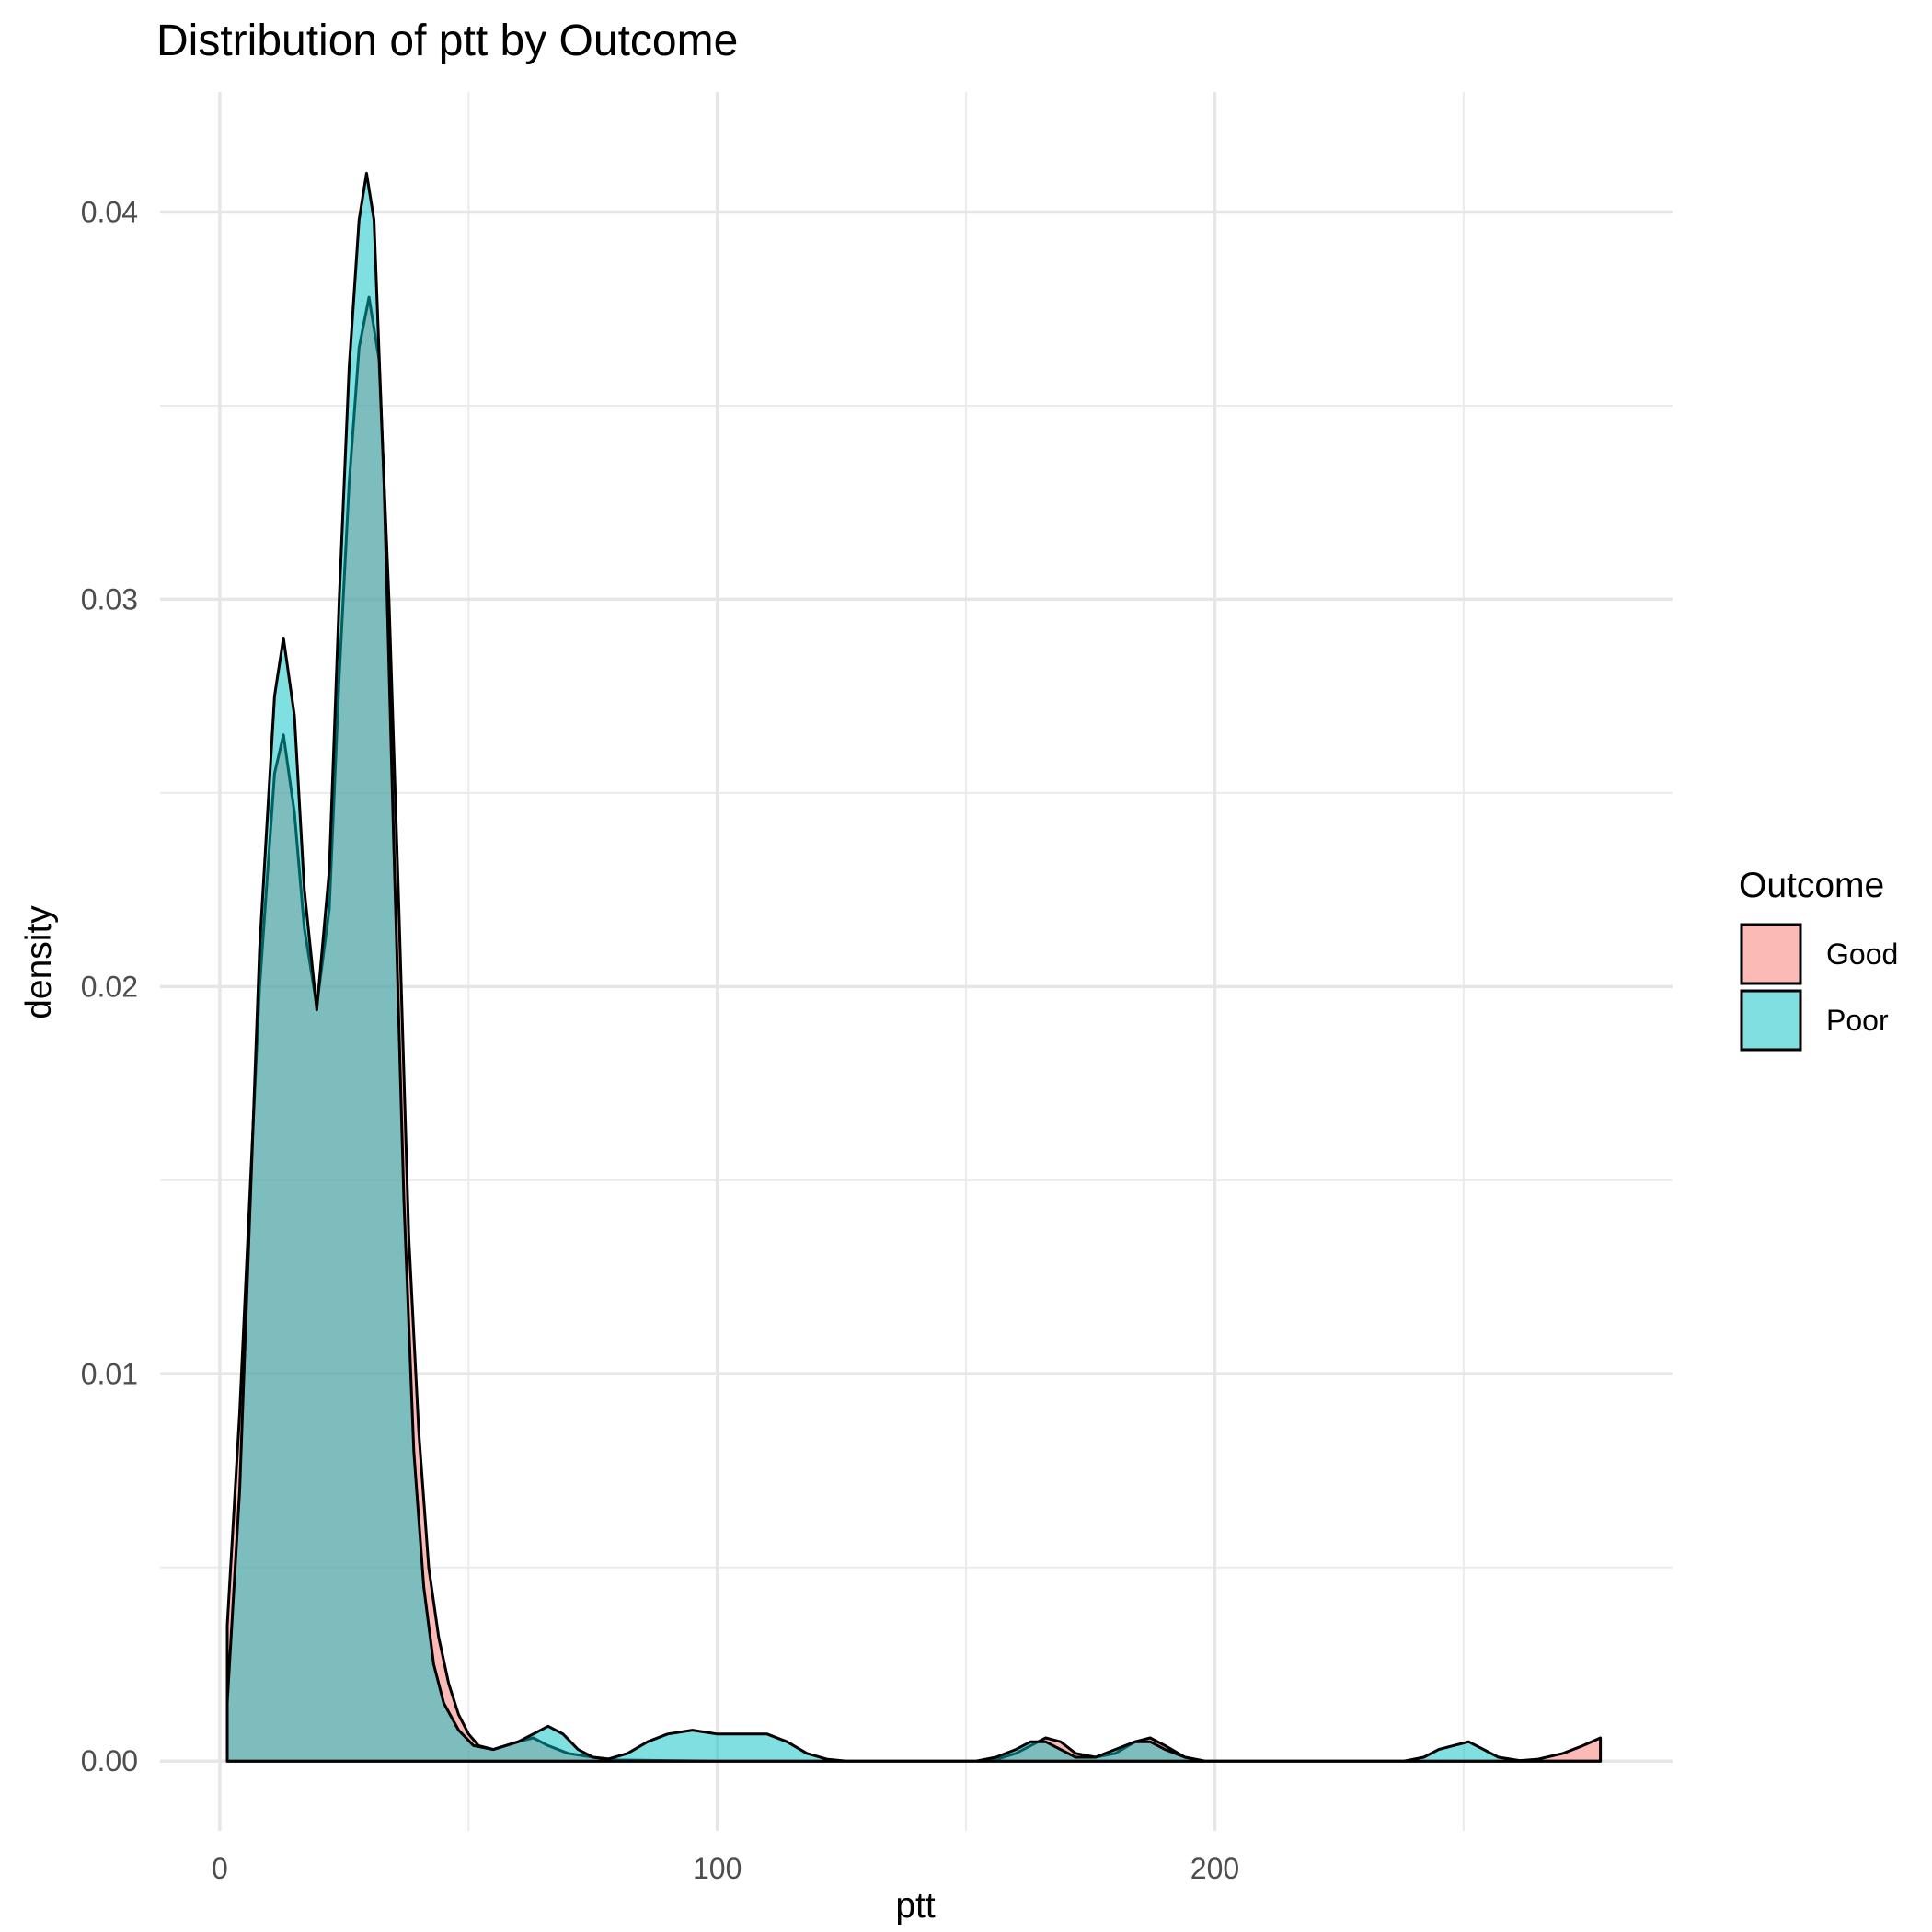 This screenshot has width=1932, height=1932. Describe the element at coordinates (109, 1373) in the screenshot. I see `y-tick-label: 0.01` at that location.